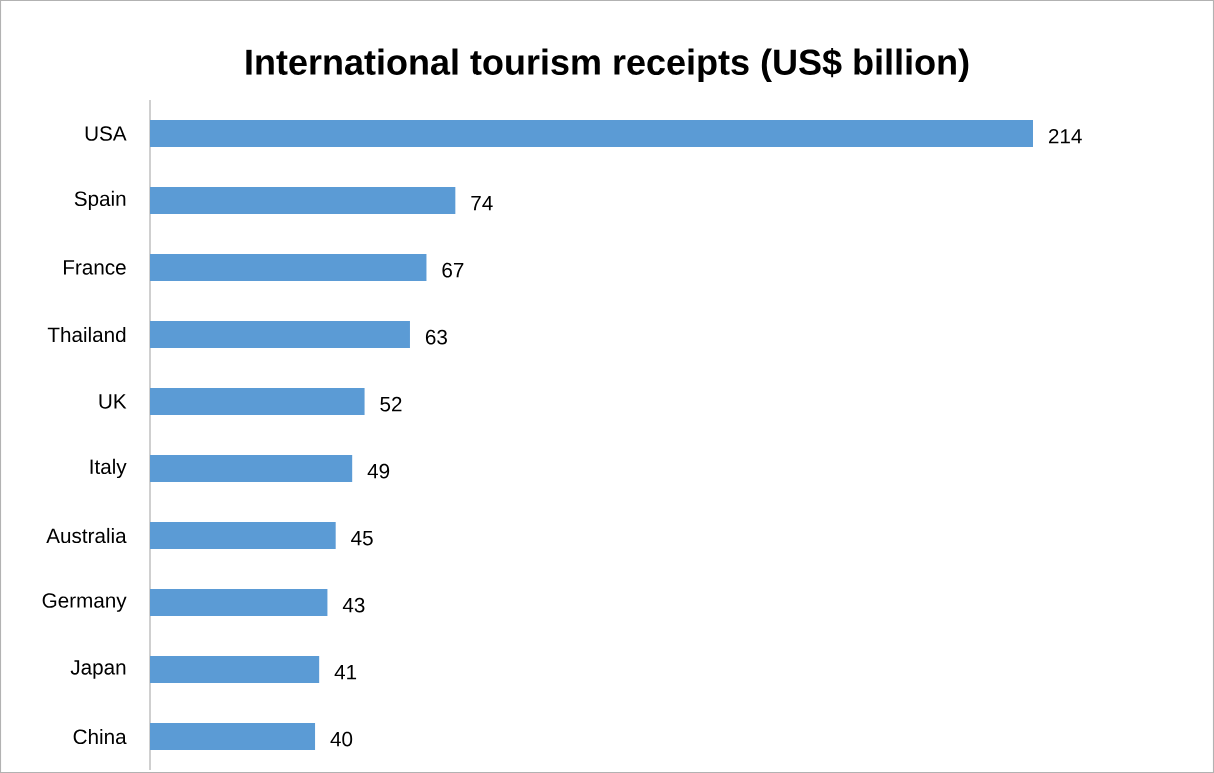 Image resolution: width=1214 pixels, height=773 pixels. What do you see at coordinates (108, 468) in the screenshot?
I see `y-tick-label: Italy` at bounding box center [108, 468].